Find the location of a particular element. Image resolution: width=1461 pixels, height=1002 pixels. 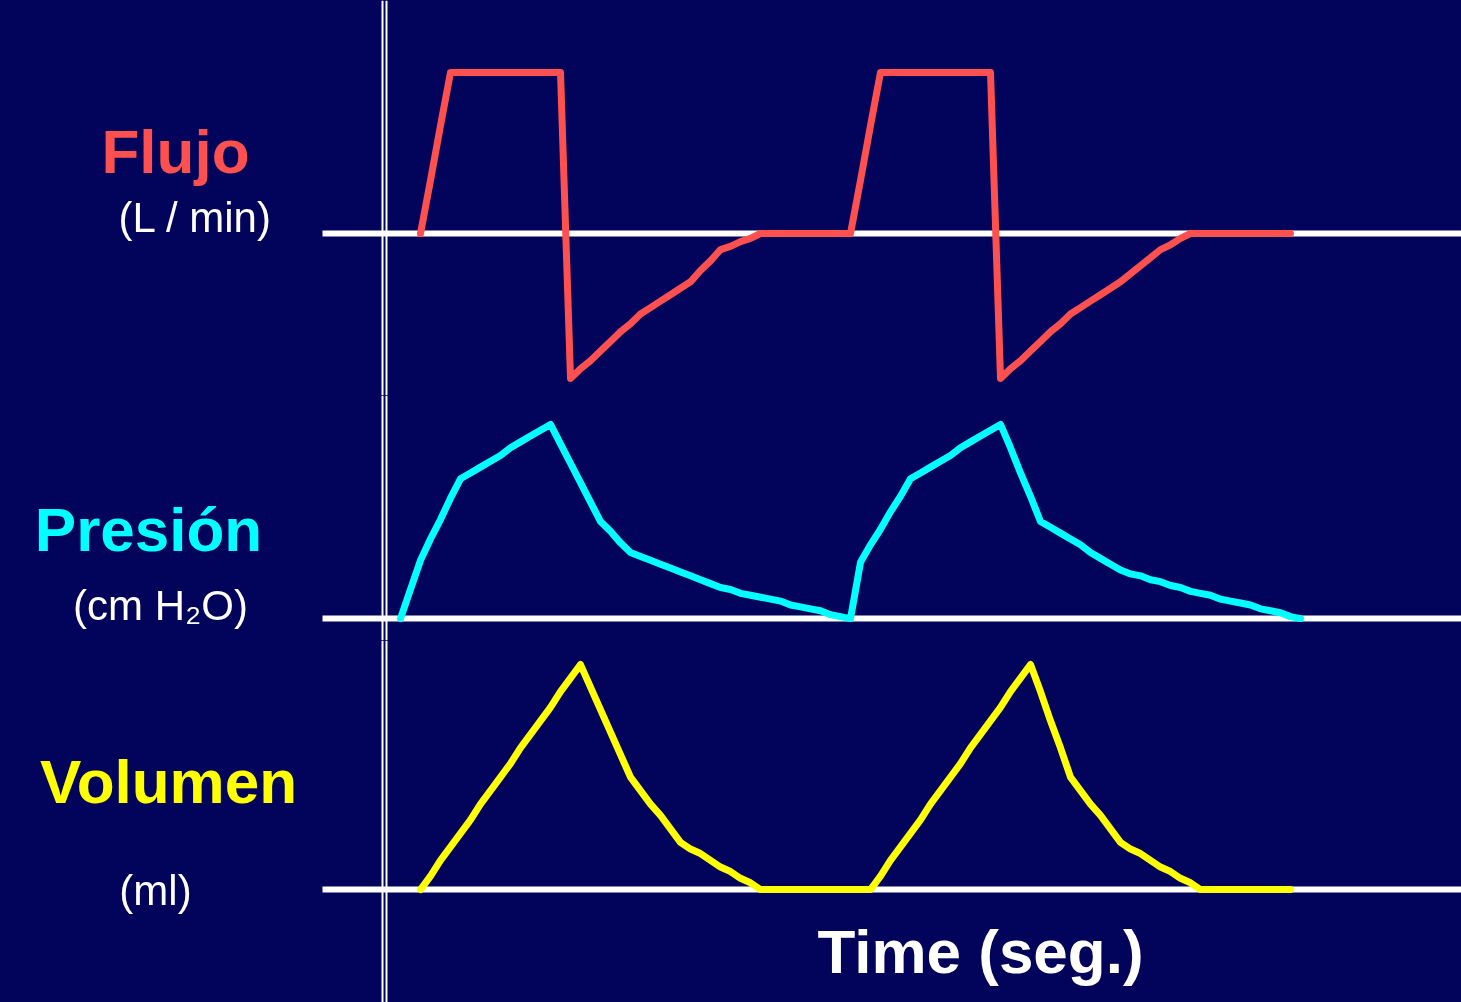

text: Presión is located at coordinates (148, 529).